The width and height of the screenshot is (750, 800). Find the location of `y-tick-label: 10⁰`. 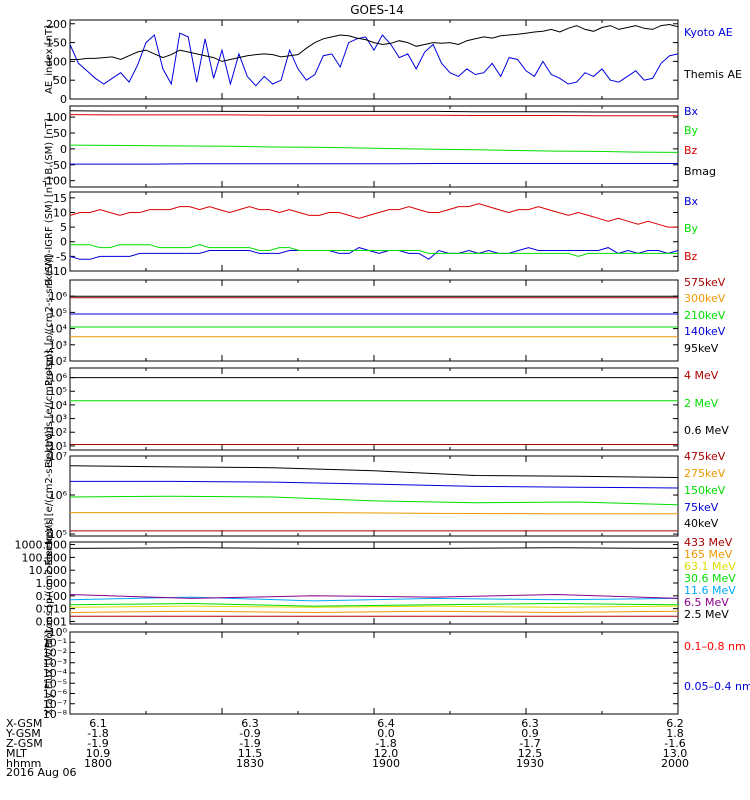

y-tick-label: 10⁰ is located at coordinates (58, 632).